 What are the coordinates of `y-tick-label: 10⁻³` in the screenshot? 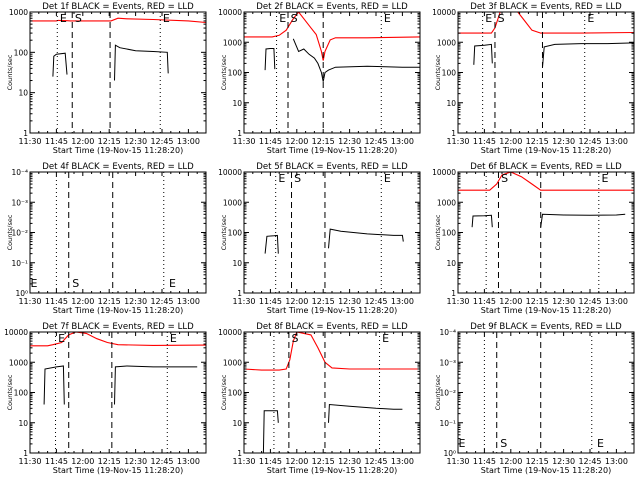 It's located at (19, 202).